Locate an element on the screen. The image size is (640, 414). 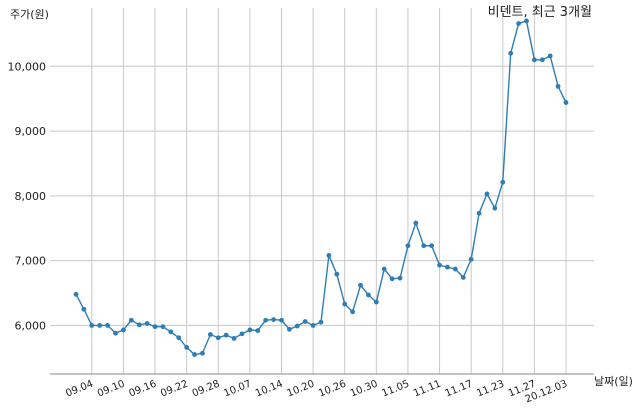
y-tick-label: 9,000 is located at coordinates (31, 131).